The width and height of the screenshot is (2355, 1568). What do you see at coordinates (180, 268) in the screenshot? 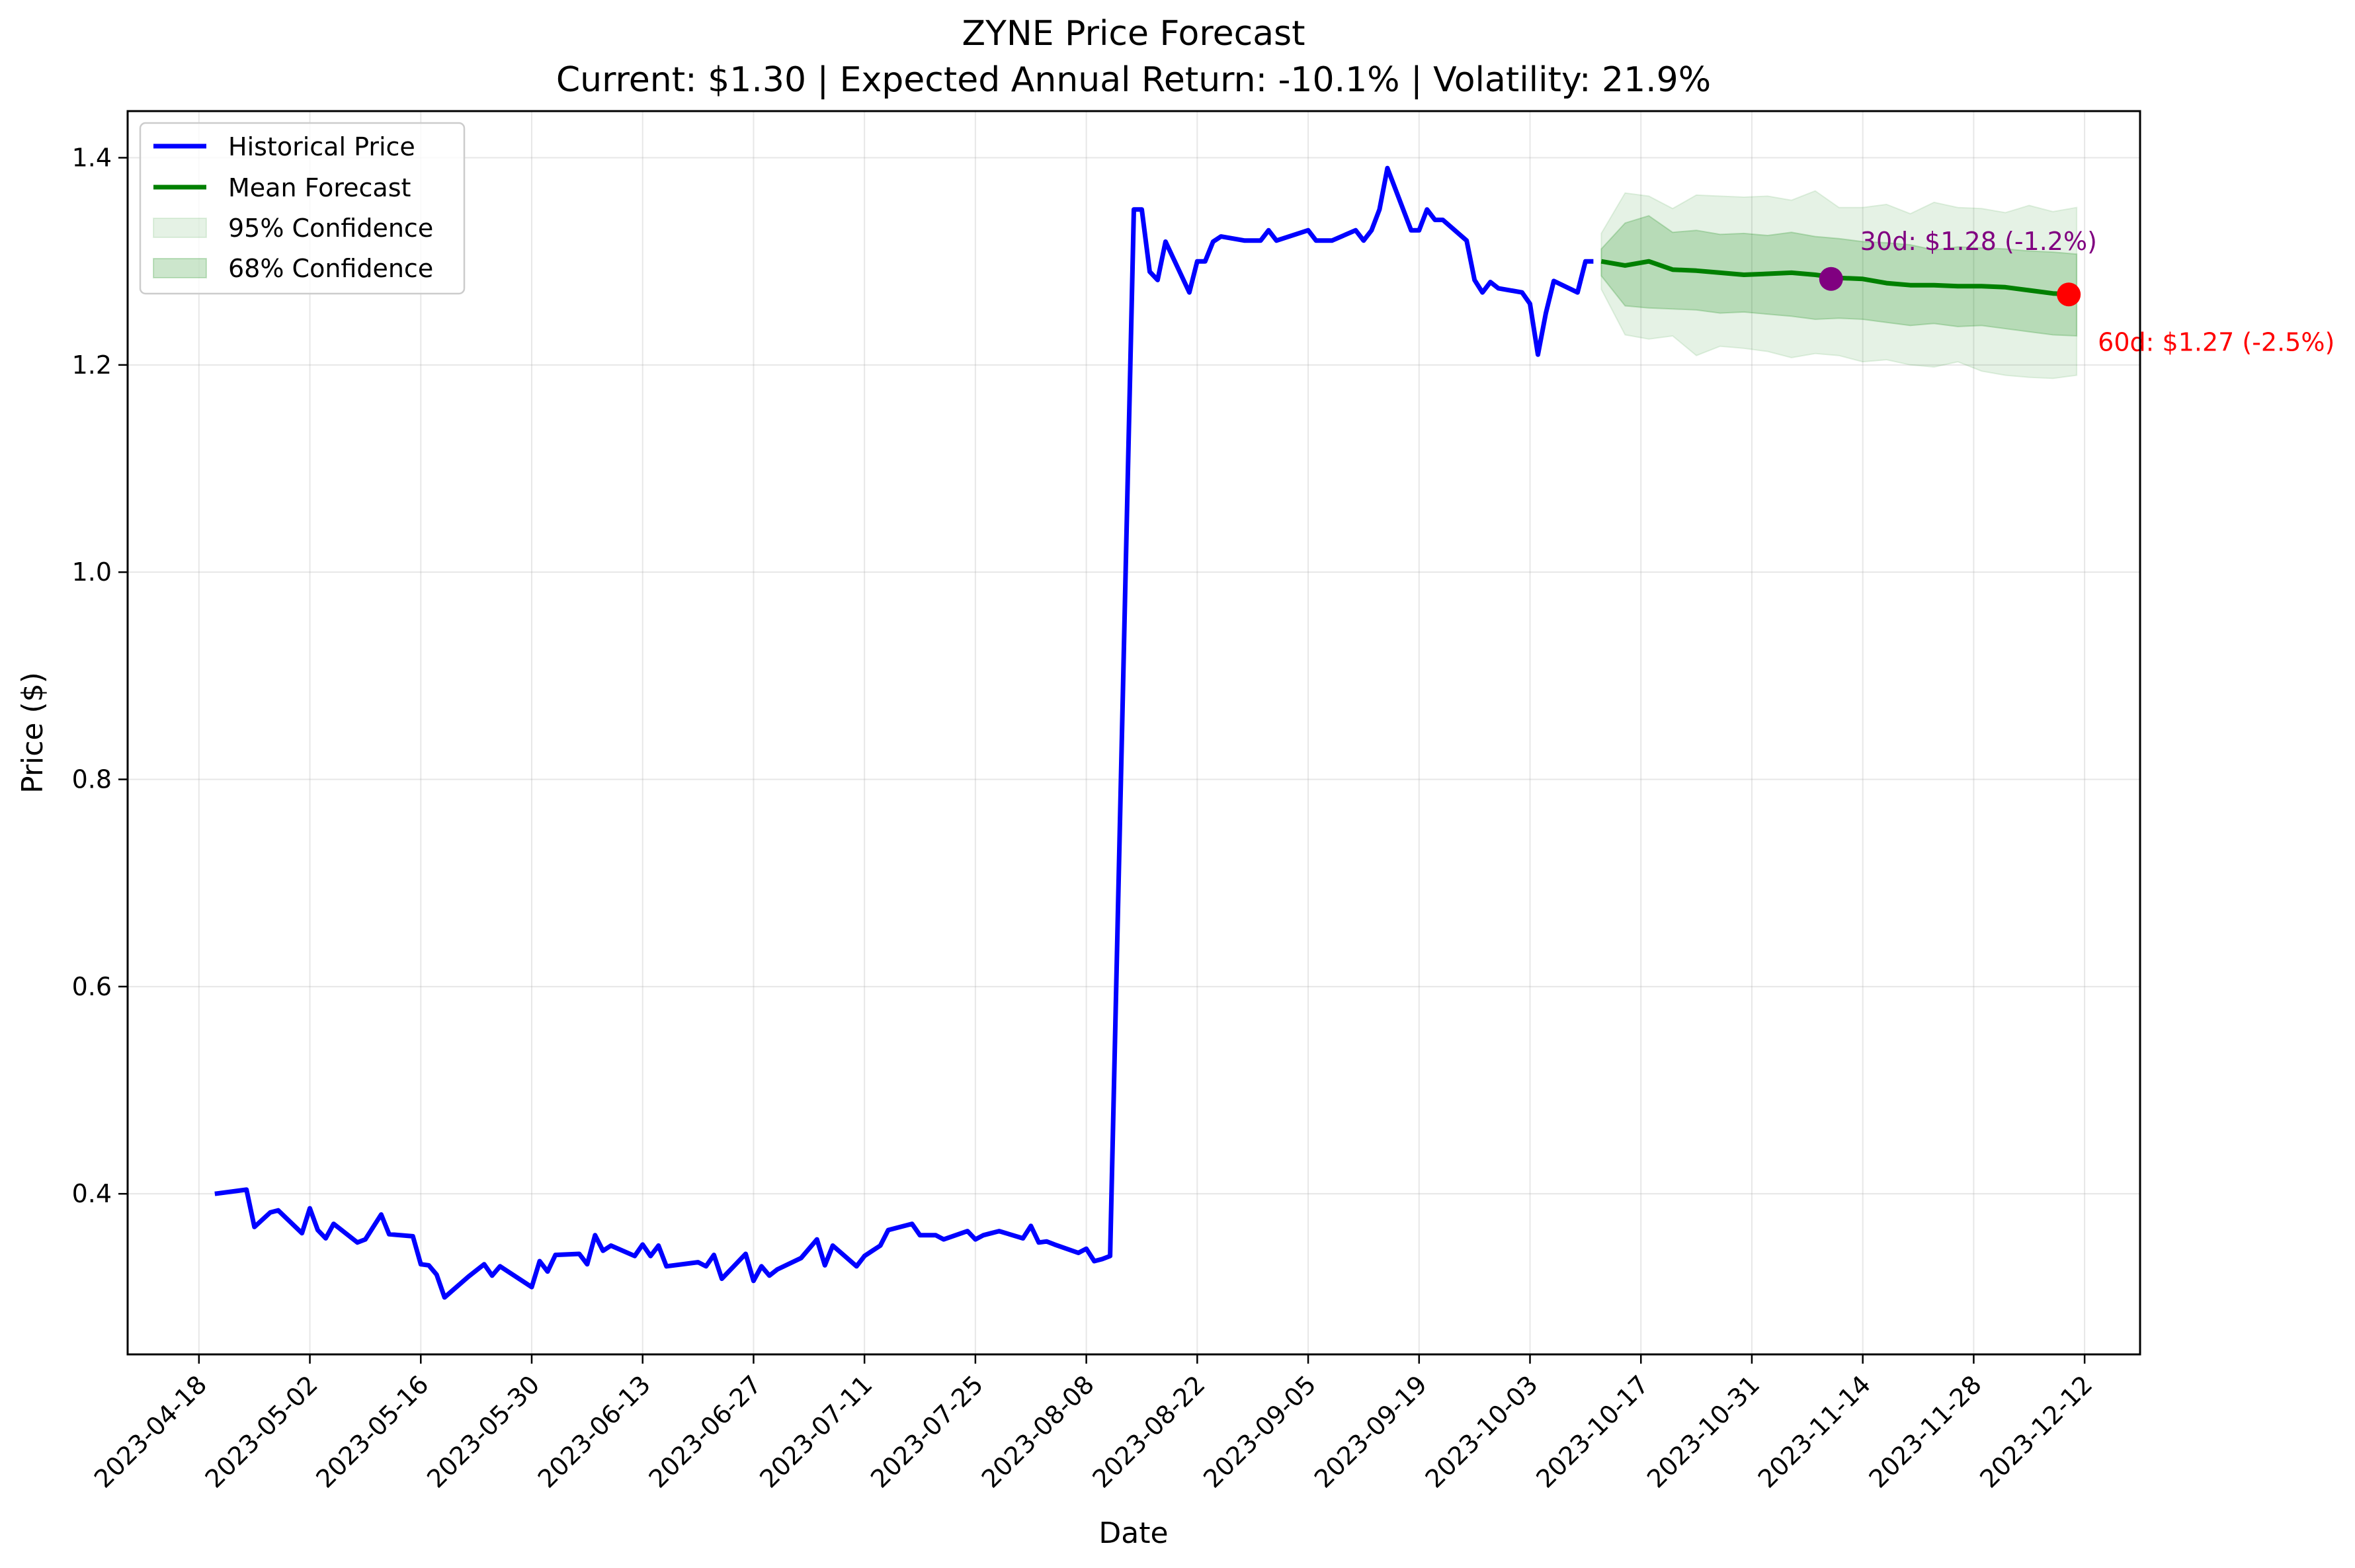
I see `legend-swatch-68-confidence` at bounding box center [180, 268].